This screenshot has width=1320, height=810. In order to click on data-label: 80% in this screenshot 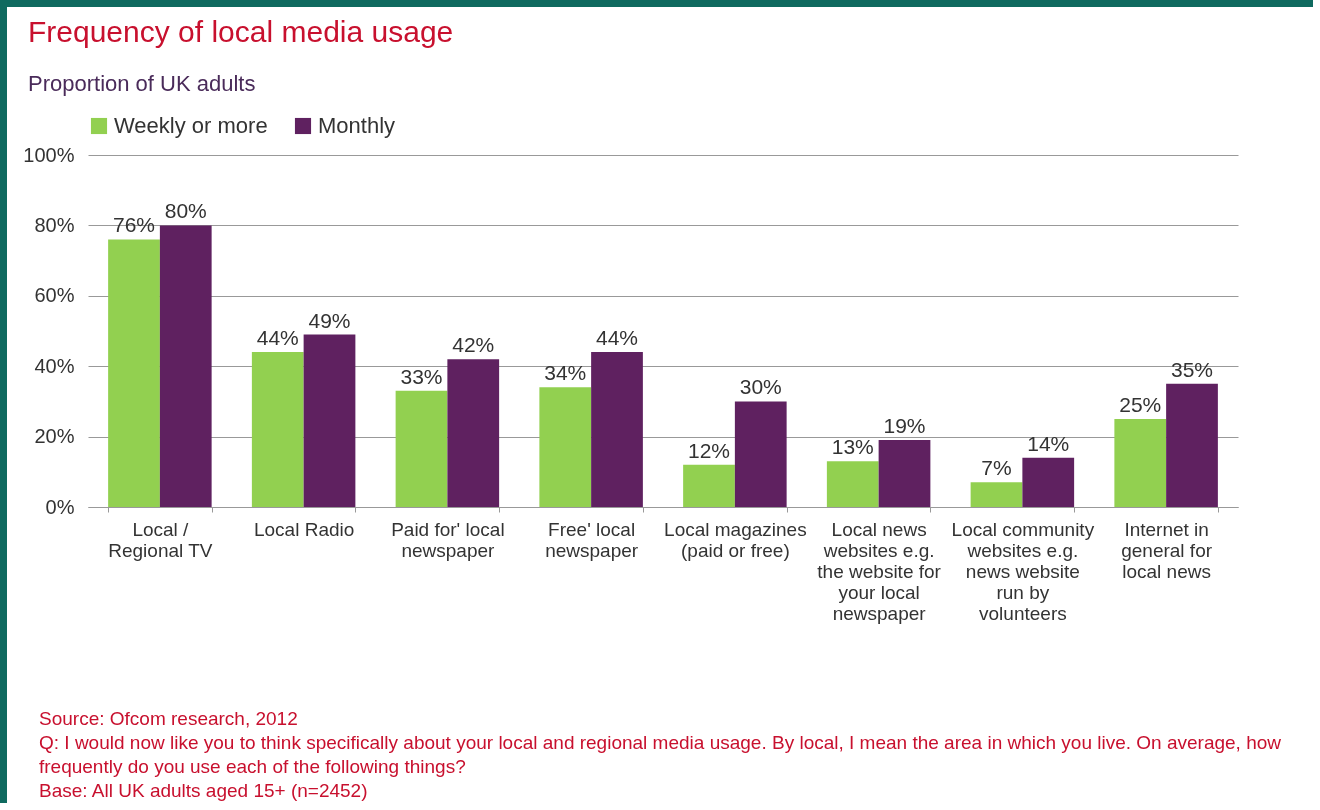, I will do `click(185, 211)`.